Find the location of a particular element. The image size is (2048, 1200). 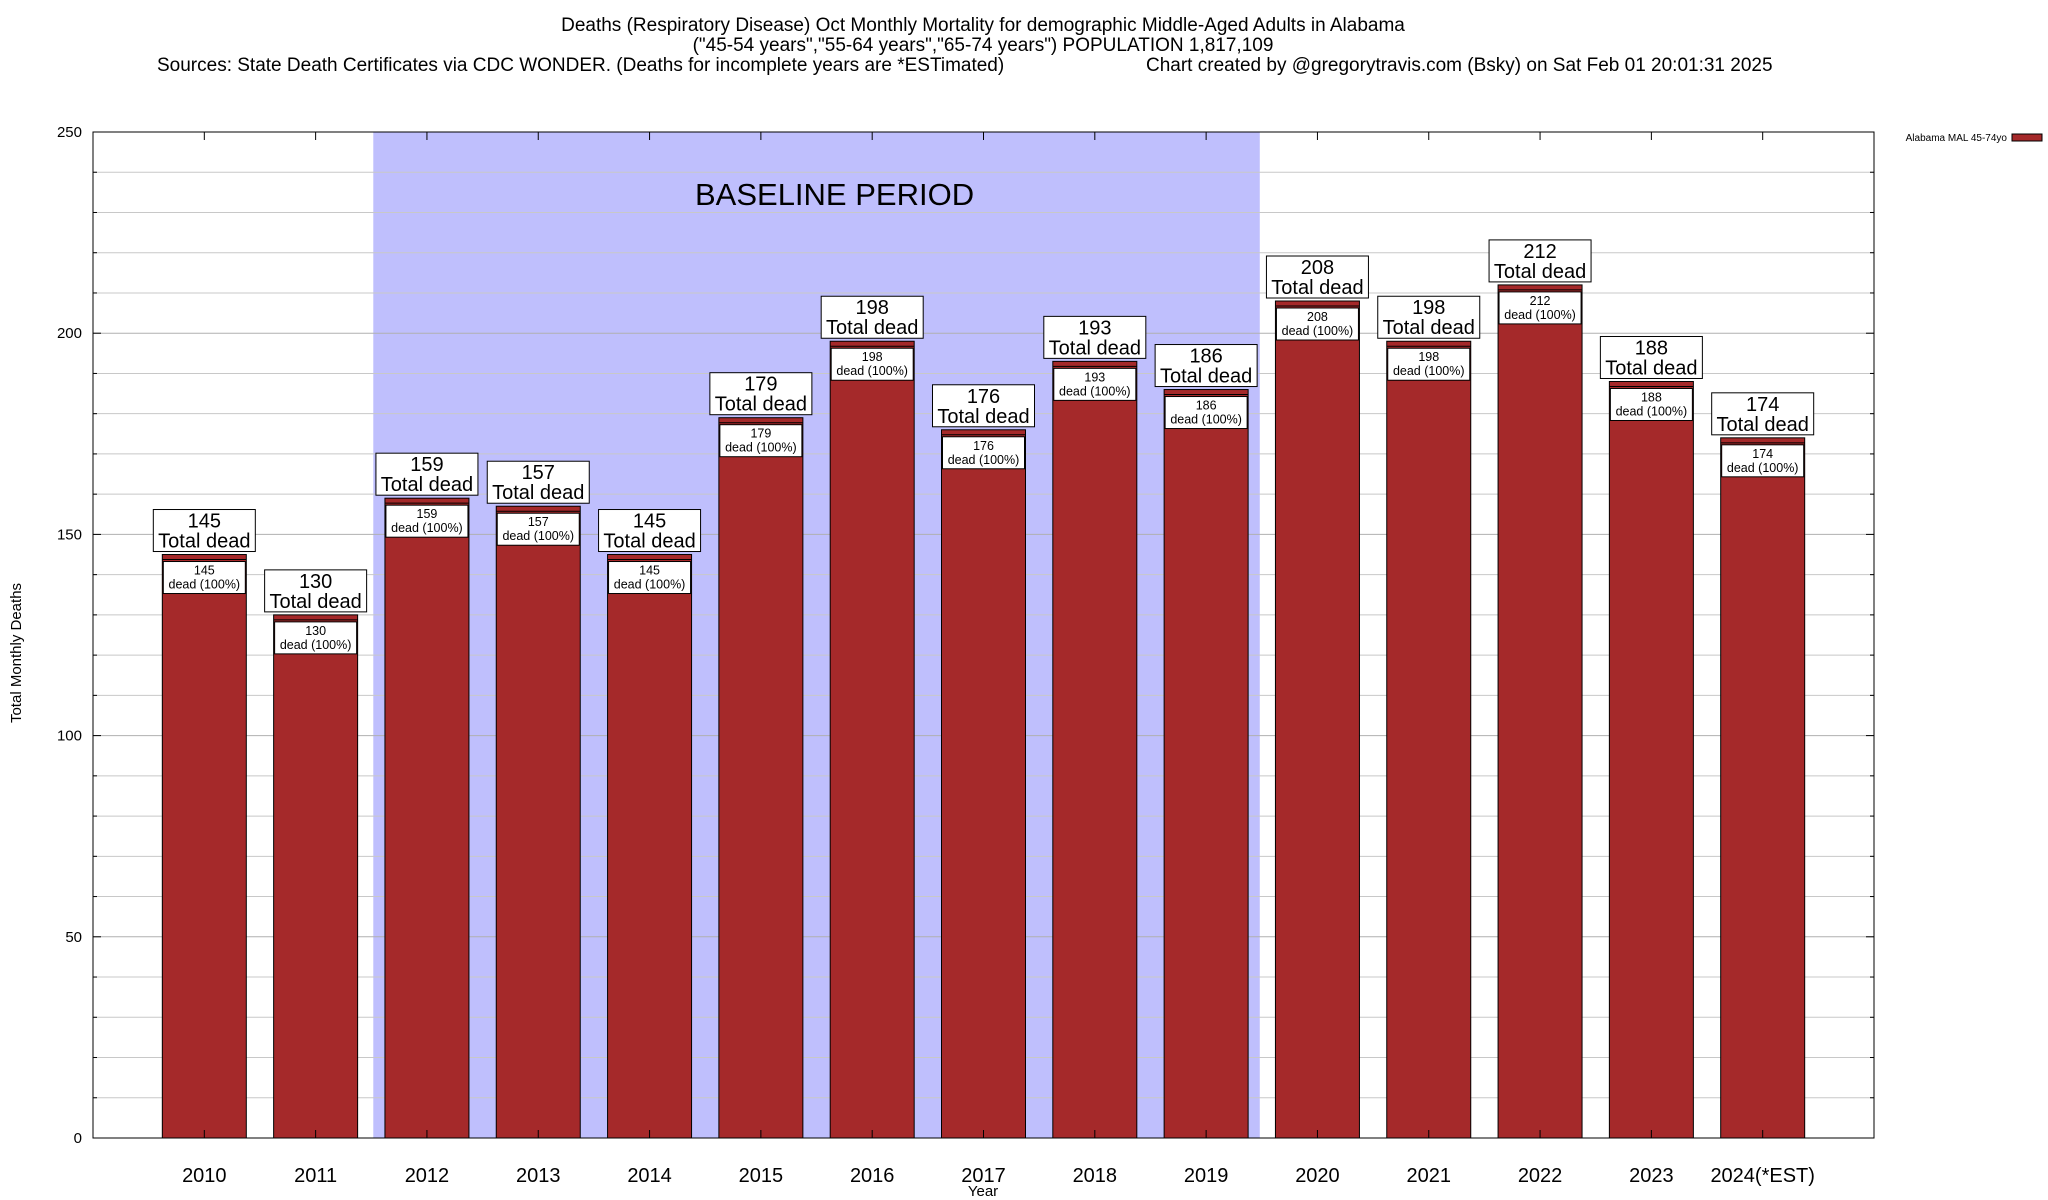

x-tick-label-2019: 2019 is located at coordinates (1206, 1176).